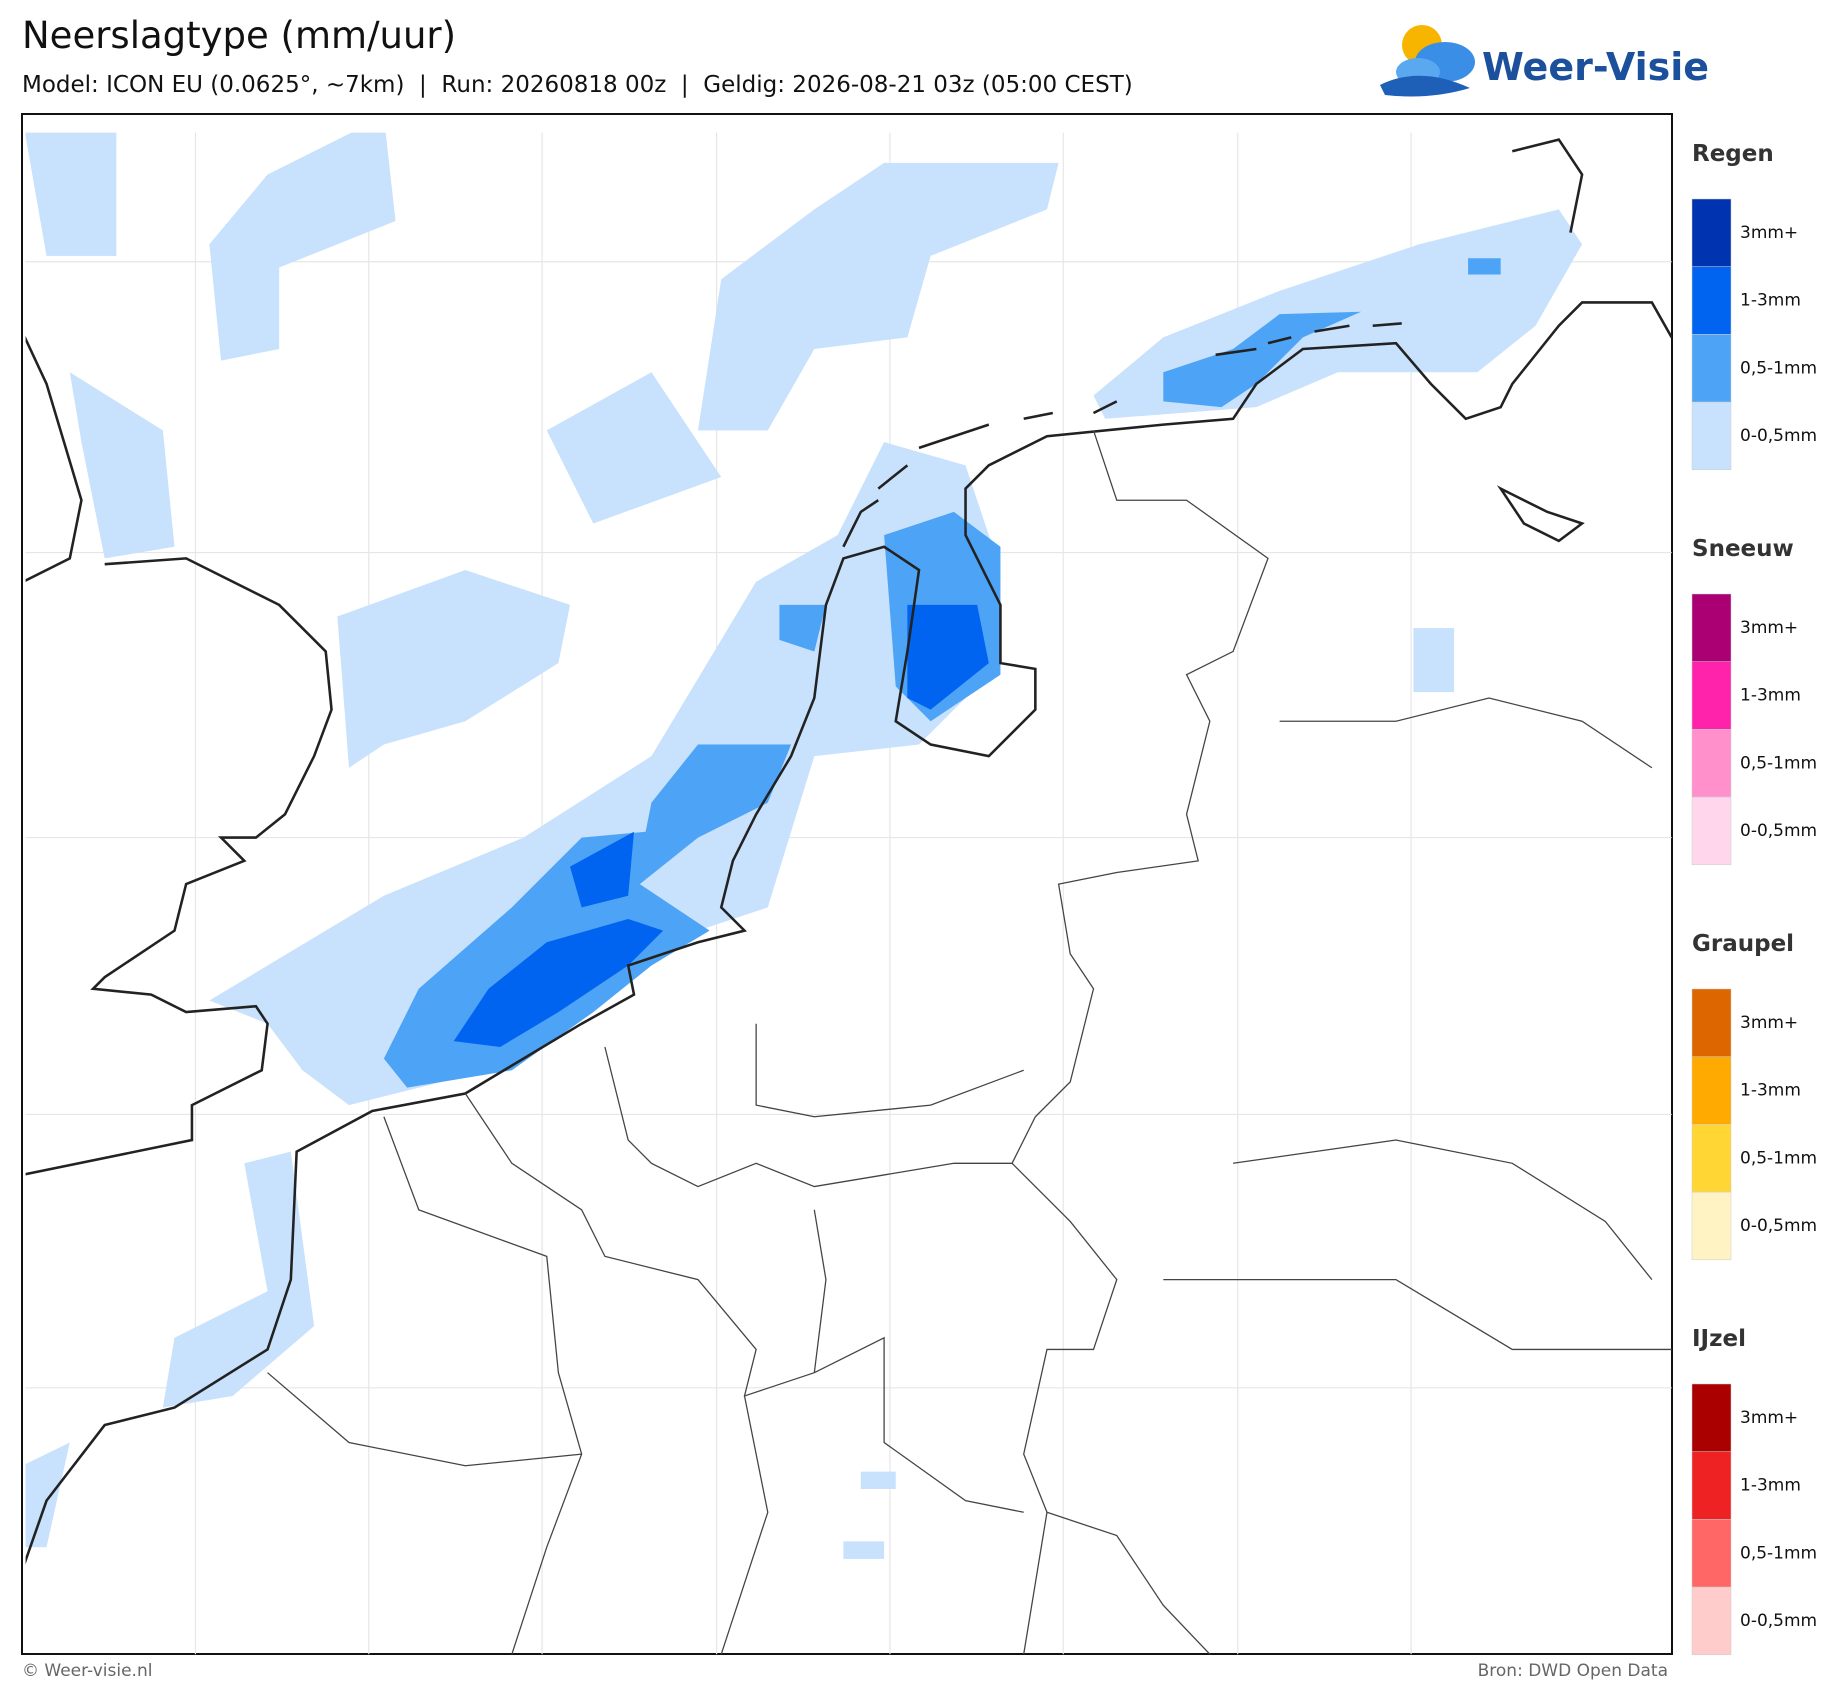  I want to click on legend-title: Graupel, so click(1743, 944).